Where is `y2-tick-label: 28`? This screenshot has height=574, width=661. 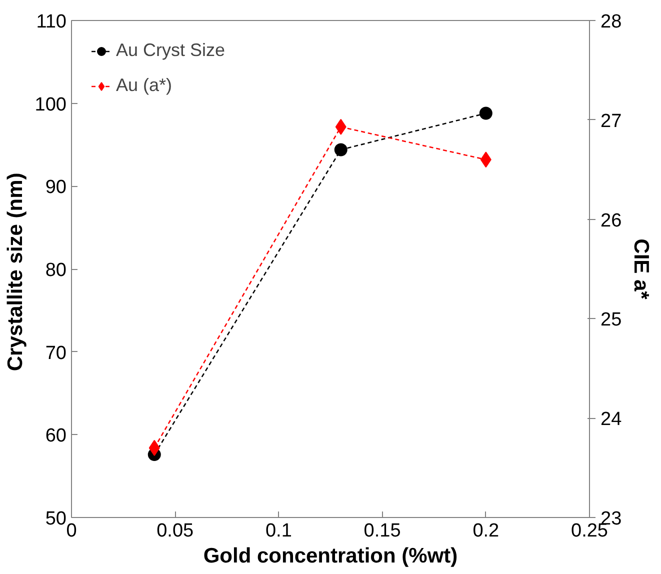 y2-tick-label: 28 is located at coordinates (611, 22).